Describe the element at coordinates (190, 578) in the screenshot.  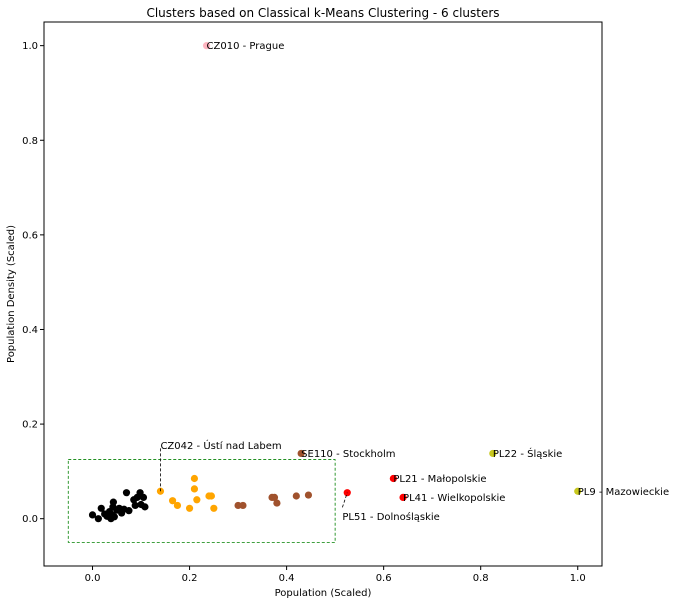
I see `x-tick-label: 0.2` at that location.